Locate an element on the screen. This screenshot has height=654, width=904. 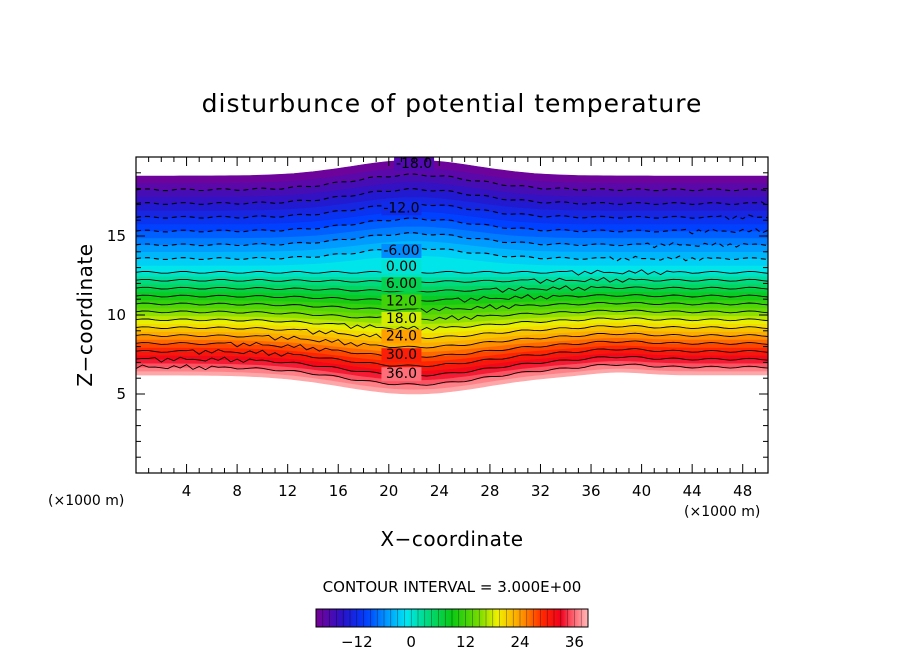
colorbar-tick-label: 24 is located at coordinates (519, 642).